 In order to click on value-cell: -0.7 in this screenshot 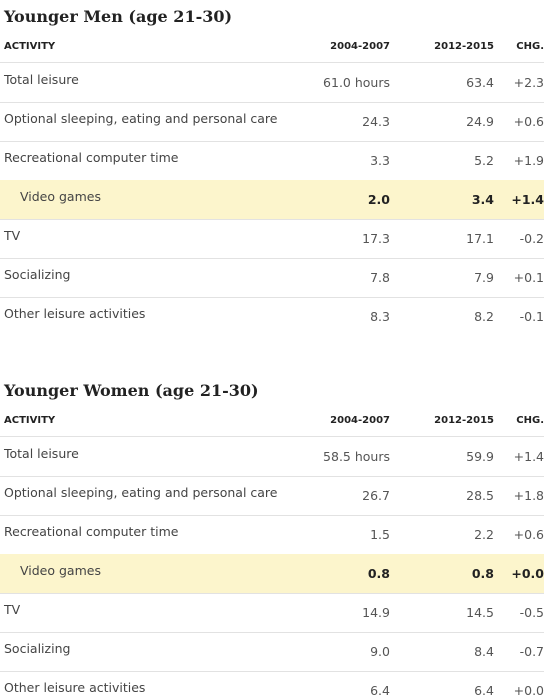, I will do `click(531, 651)`.